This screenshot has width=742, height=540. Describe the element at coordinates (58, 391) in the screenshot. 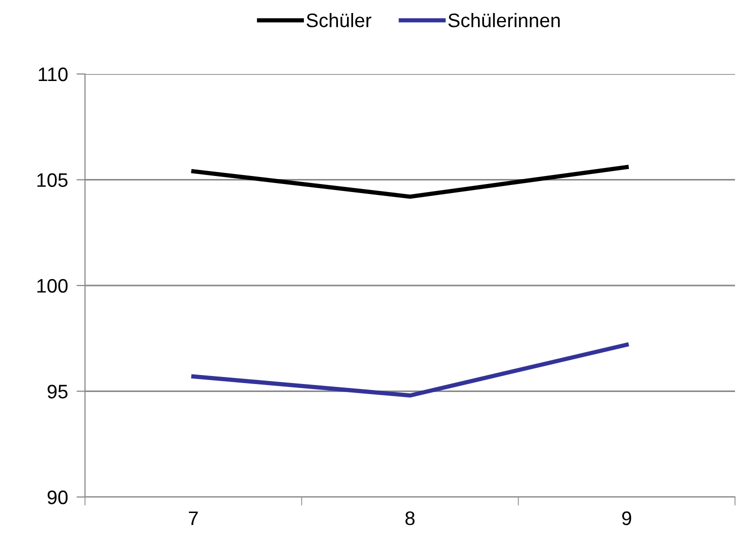

I see `y-tick-label: 95` at that location.